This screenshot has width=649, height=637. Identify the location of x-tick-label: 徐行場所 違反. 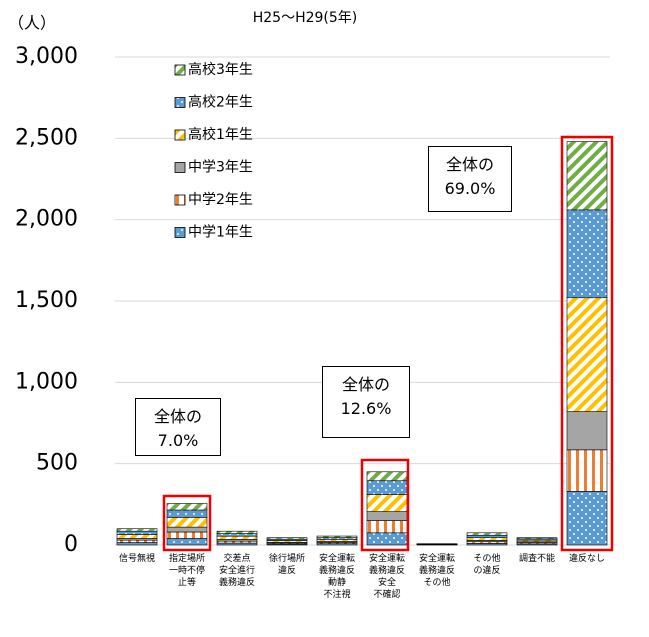
(286, 565).